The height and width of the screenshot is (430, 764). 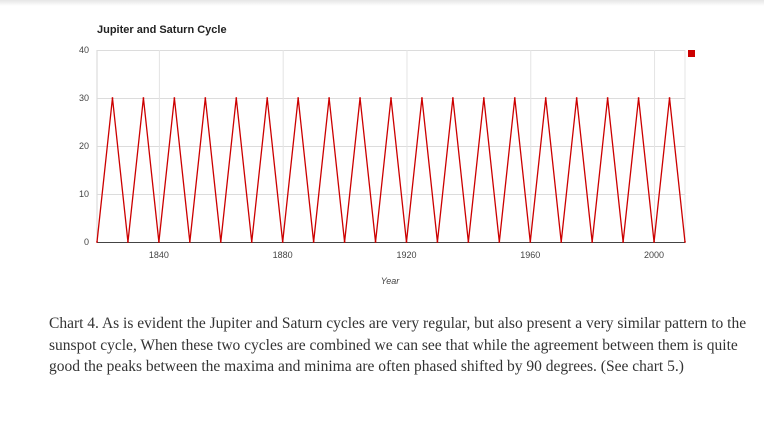 What do you see at coordinates (84, 146) in the screenshot?
I see `y-tick-label: 20` at bounding box center [84, 146].